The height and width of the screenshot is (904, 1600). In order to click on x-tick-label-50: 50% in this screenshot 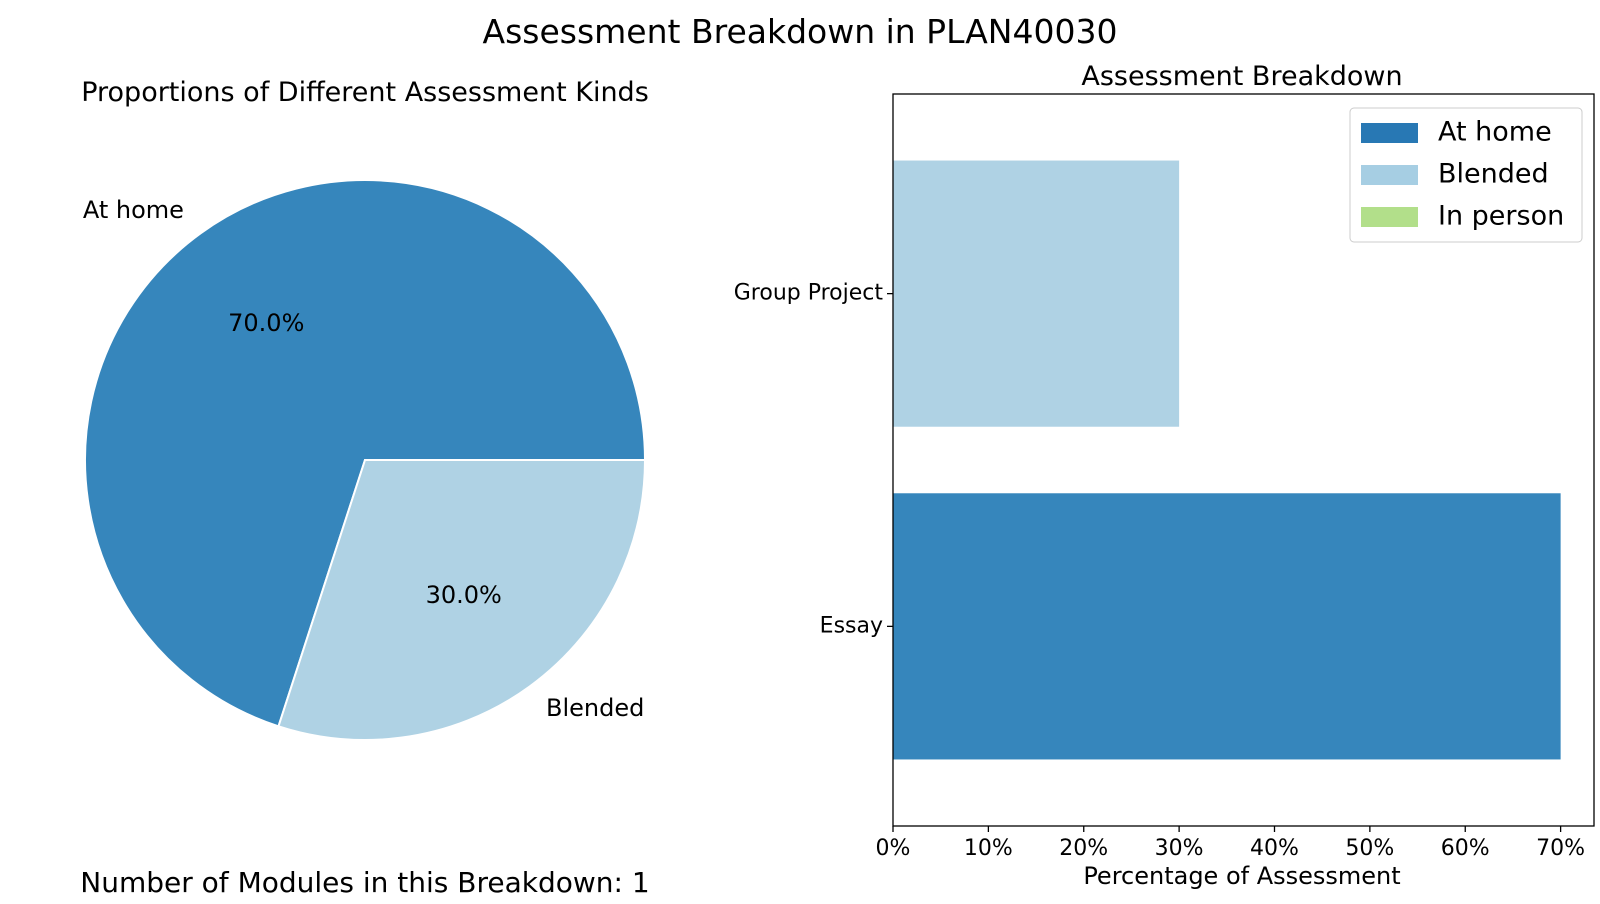, I will do `click(1369, 848)`.